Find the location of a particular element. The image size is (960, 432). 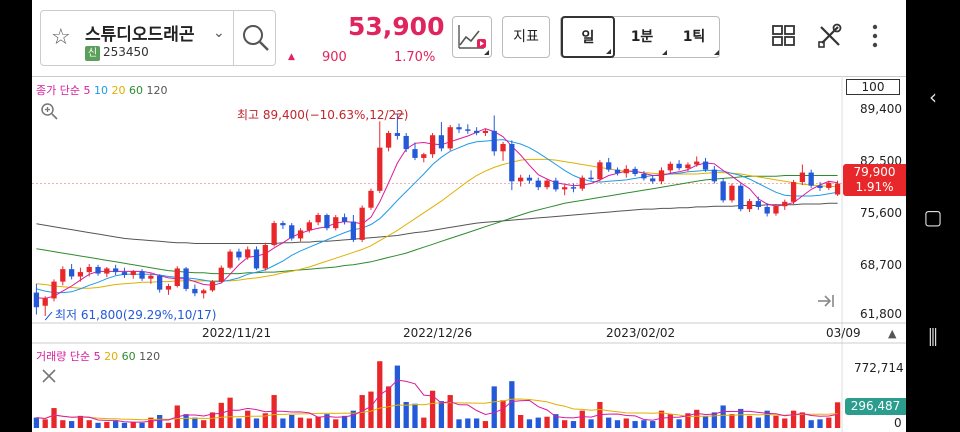

x-label-2: 2022/12/26 is located at coordinates (438, 333).